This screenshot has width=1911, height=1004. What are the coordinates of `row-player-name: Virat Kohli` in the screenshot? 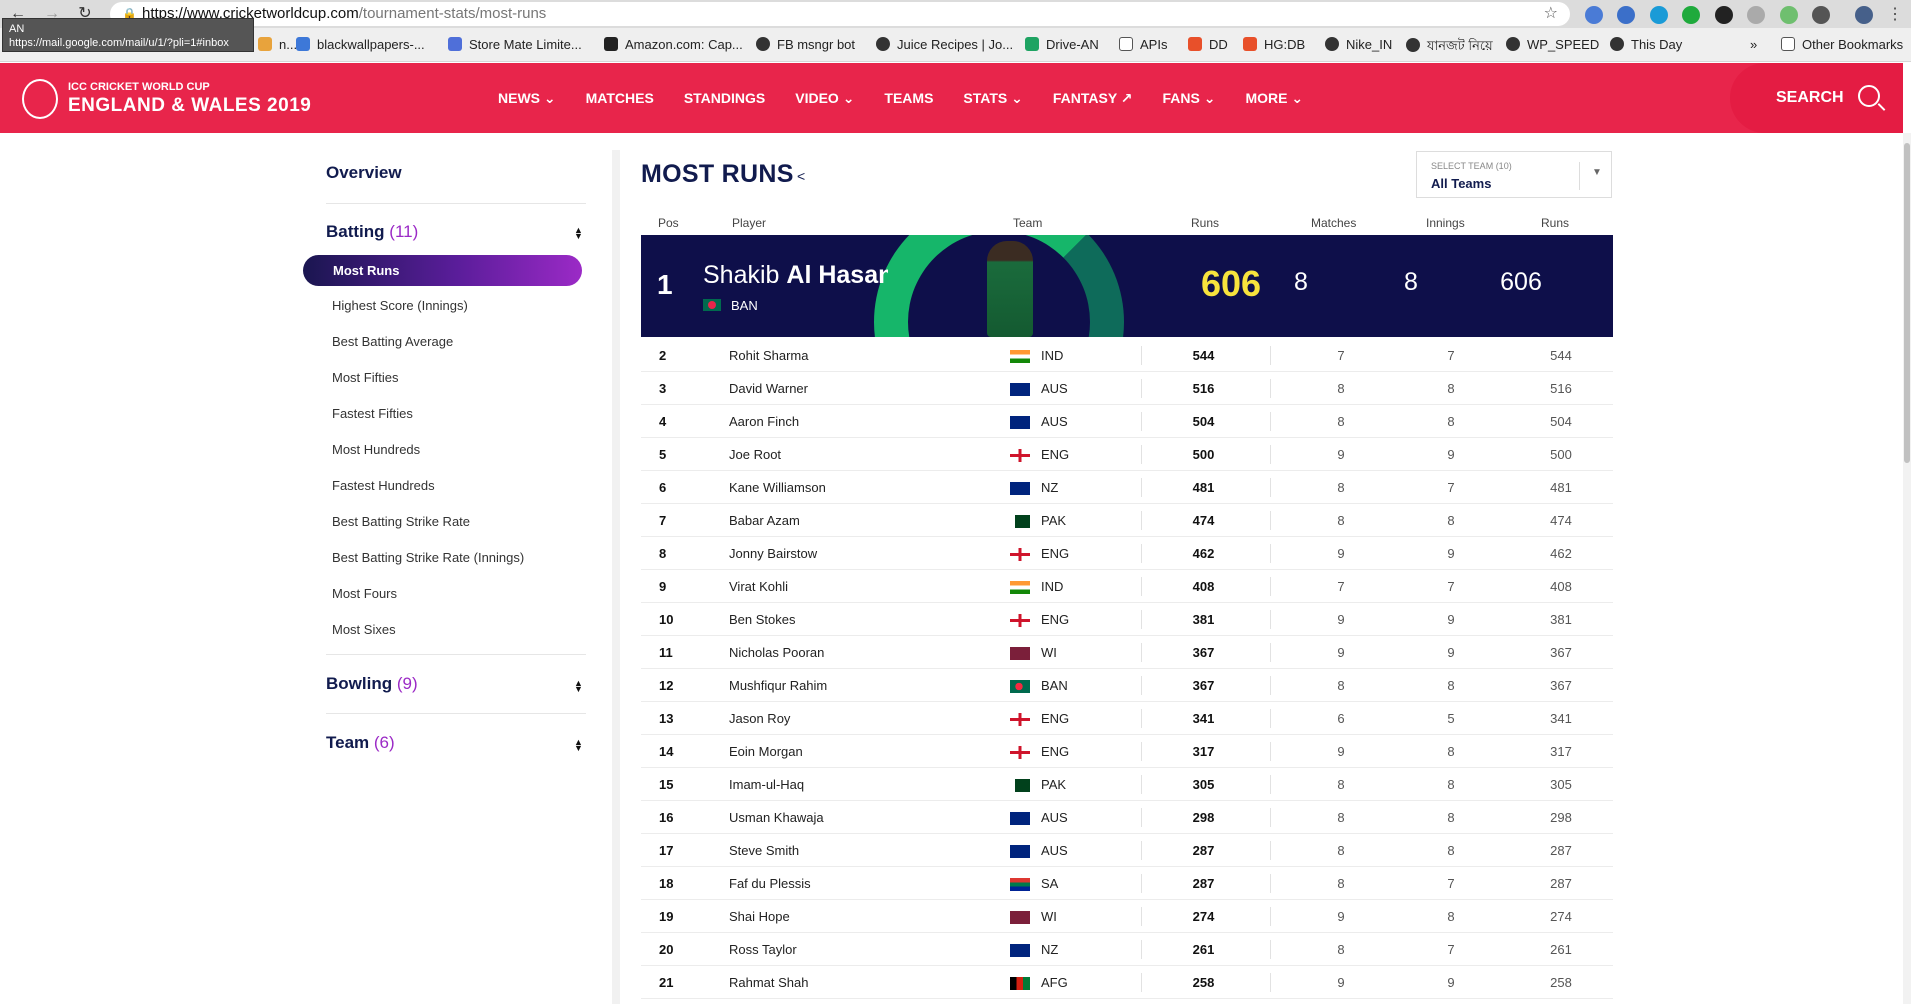 It's located at (759, 586).